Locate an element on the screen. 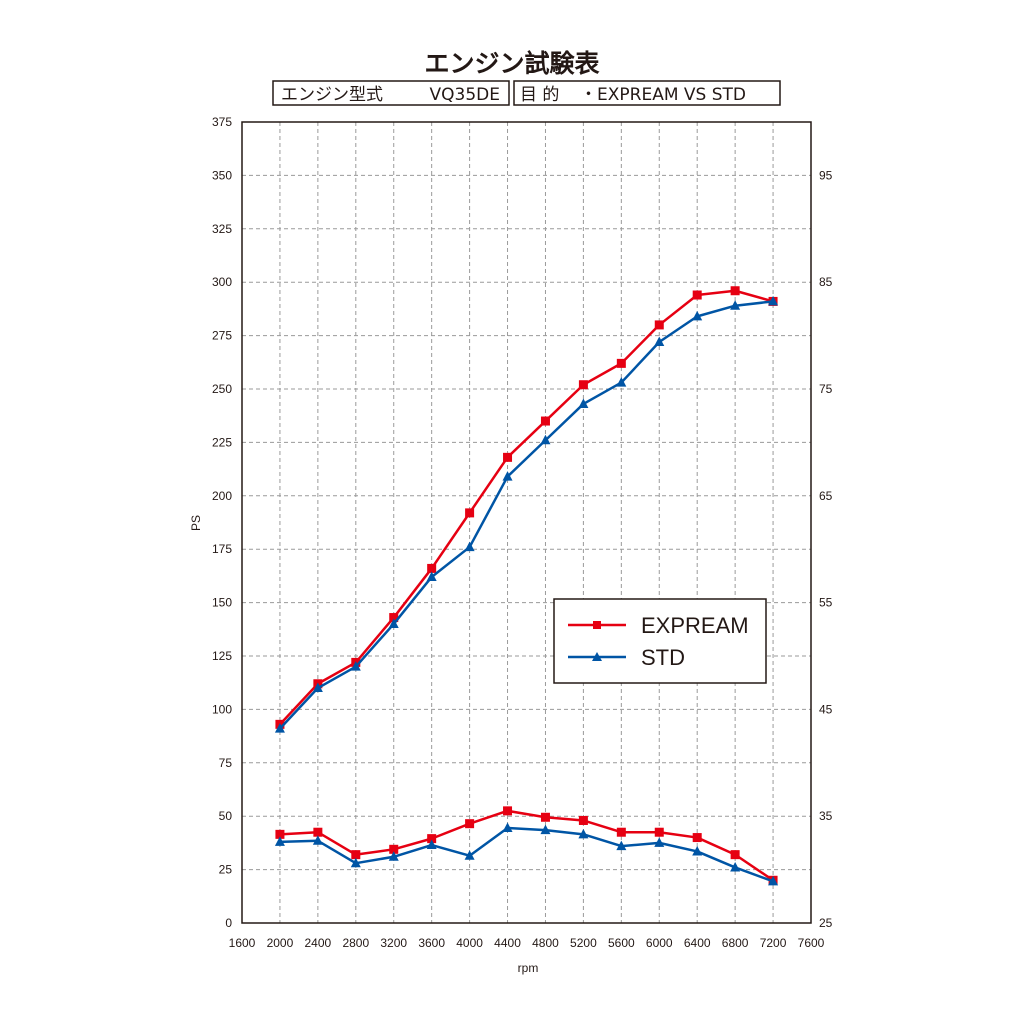  y2-tick-label: 35 is located at coordinates (826, 816).